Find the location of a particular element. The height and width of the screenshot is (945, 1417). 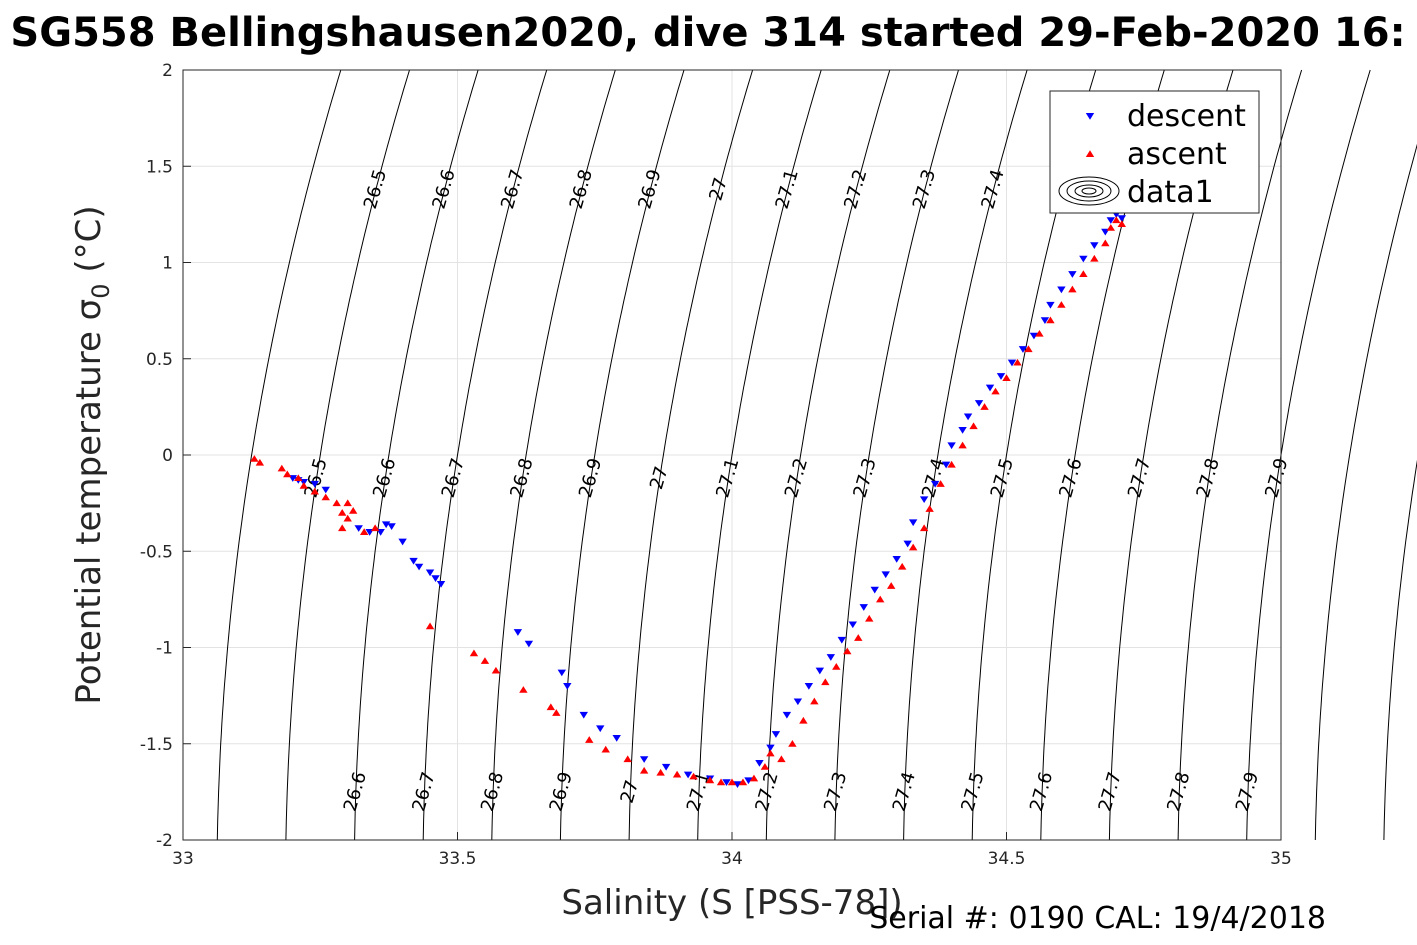

y-tick-label: -1.5 is located at coordinates (156, 745).